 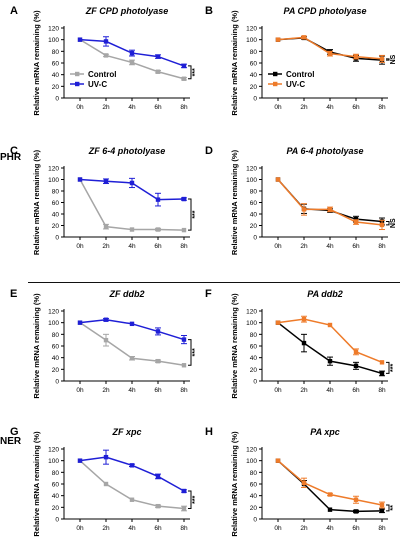 What do you see at coordinates (158, 390) in the screenshot?
I see `x-tick-label-e: 6h` at bounding box center [158, 390].